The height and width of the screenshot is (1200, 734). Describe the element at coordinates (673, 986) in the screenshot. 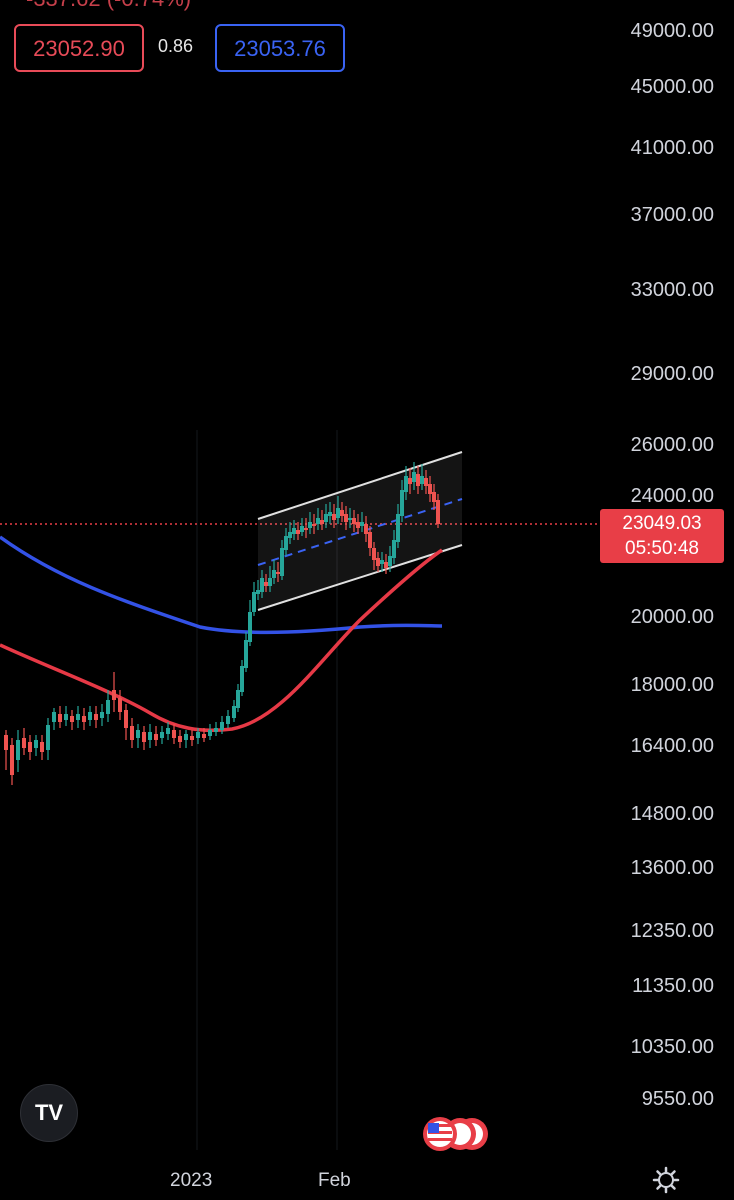

I see `price-axis-label: 11350.00` at that location.